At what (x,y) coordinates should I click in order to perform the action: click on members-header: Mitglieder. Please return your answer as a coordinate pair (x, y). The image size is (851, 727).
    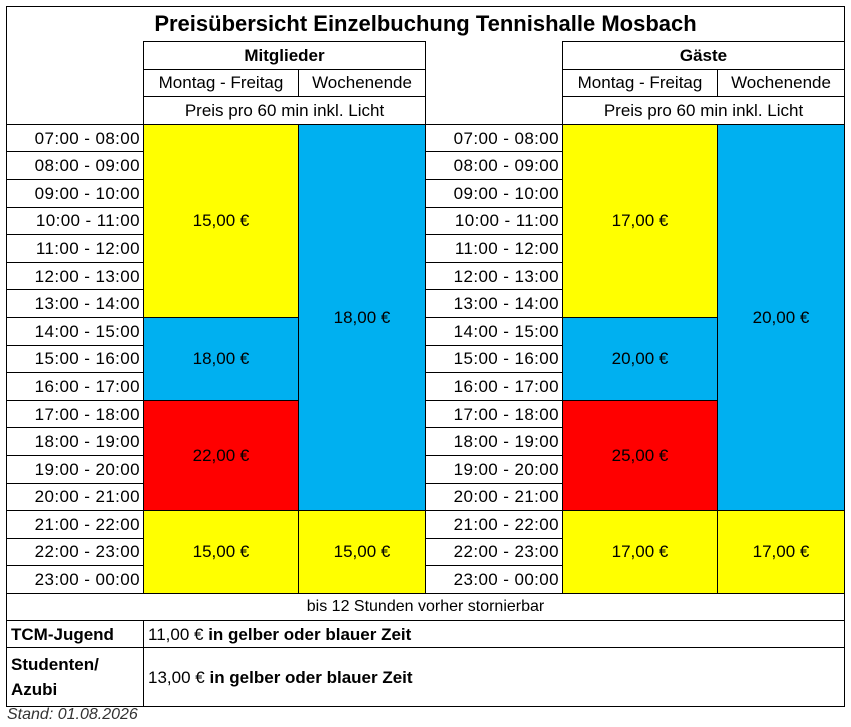
    Looking at the image, I should click on (284, 55).